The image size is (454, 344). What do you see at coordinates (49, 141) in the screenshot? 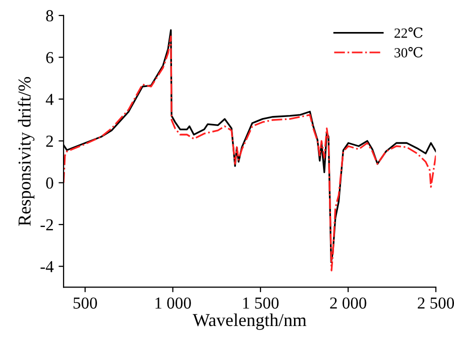
I see `y-tick-label: 2` at bounding box center [49, 141].